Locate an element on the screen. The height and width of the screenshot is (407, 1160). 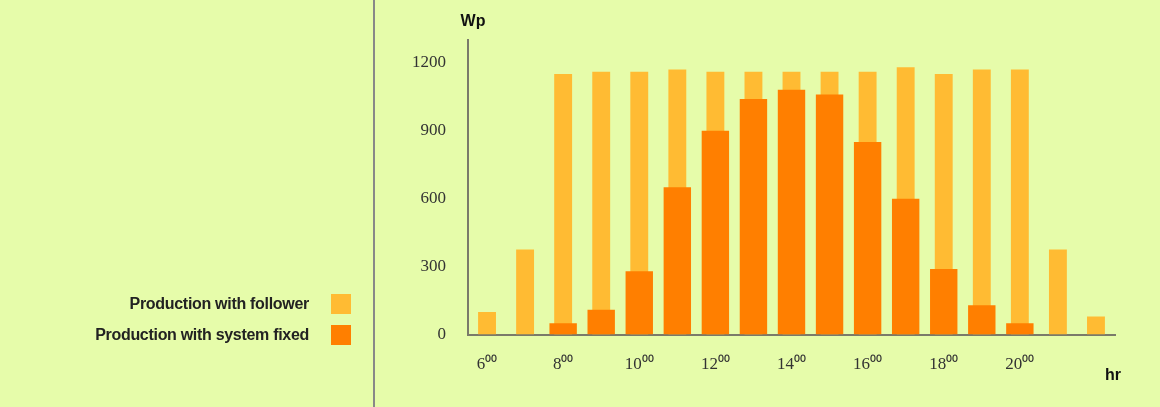
y-axis-title: Wp is located at coordinates (473, 21).